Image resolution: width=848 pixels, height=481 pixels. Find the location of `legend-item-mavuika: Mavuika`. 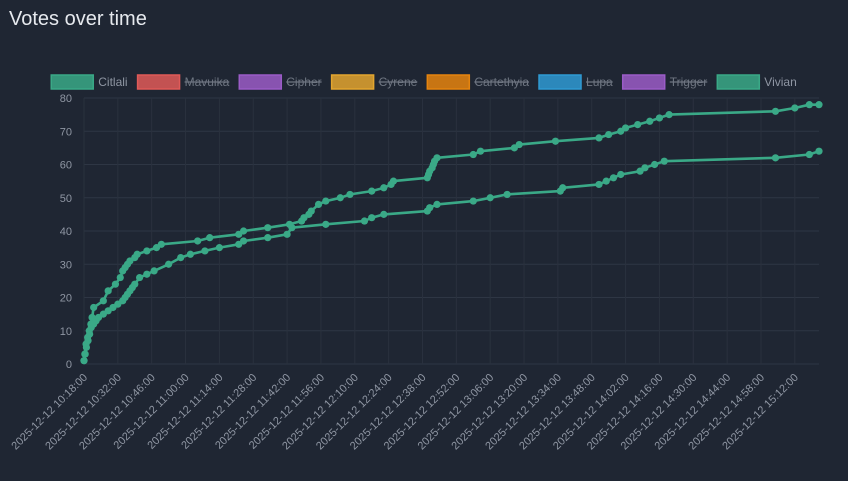

legend-item-mavuika: Mavuika is located at coordinates (183, 82).